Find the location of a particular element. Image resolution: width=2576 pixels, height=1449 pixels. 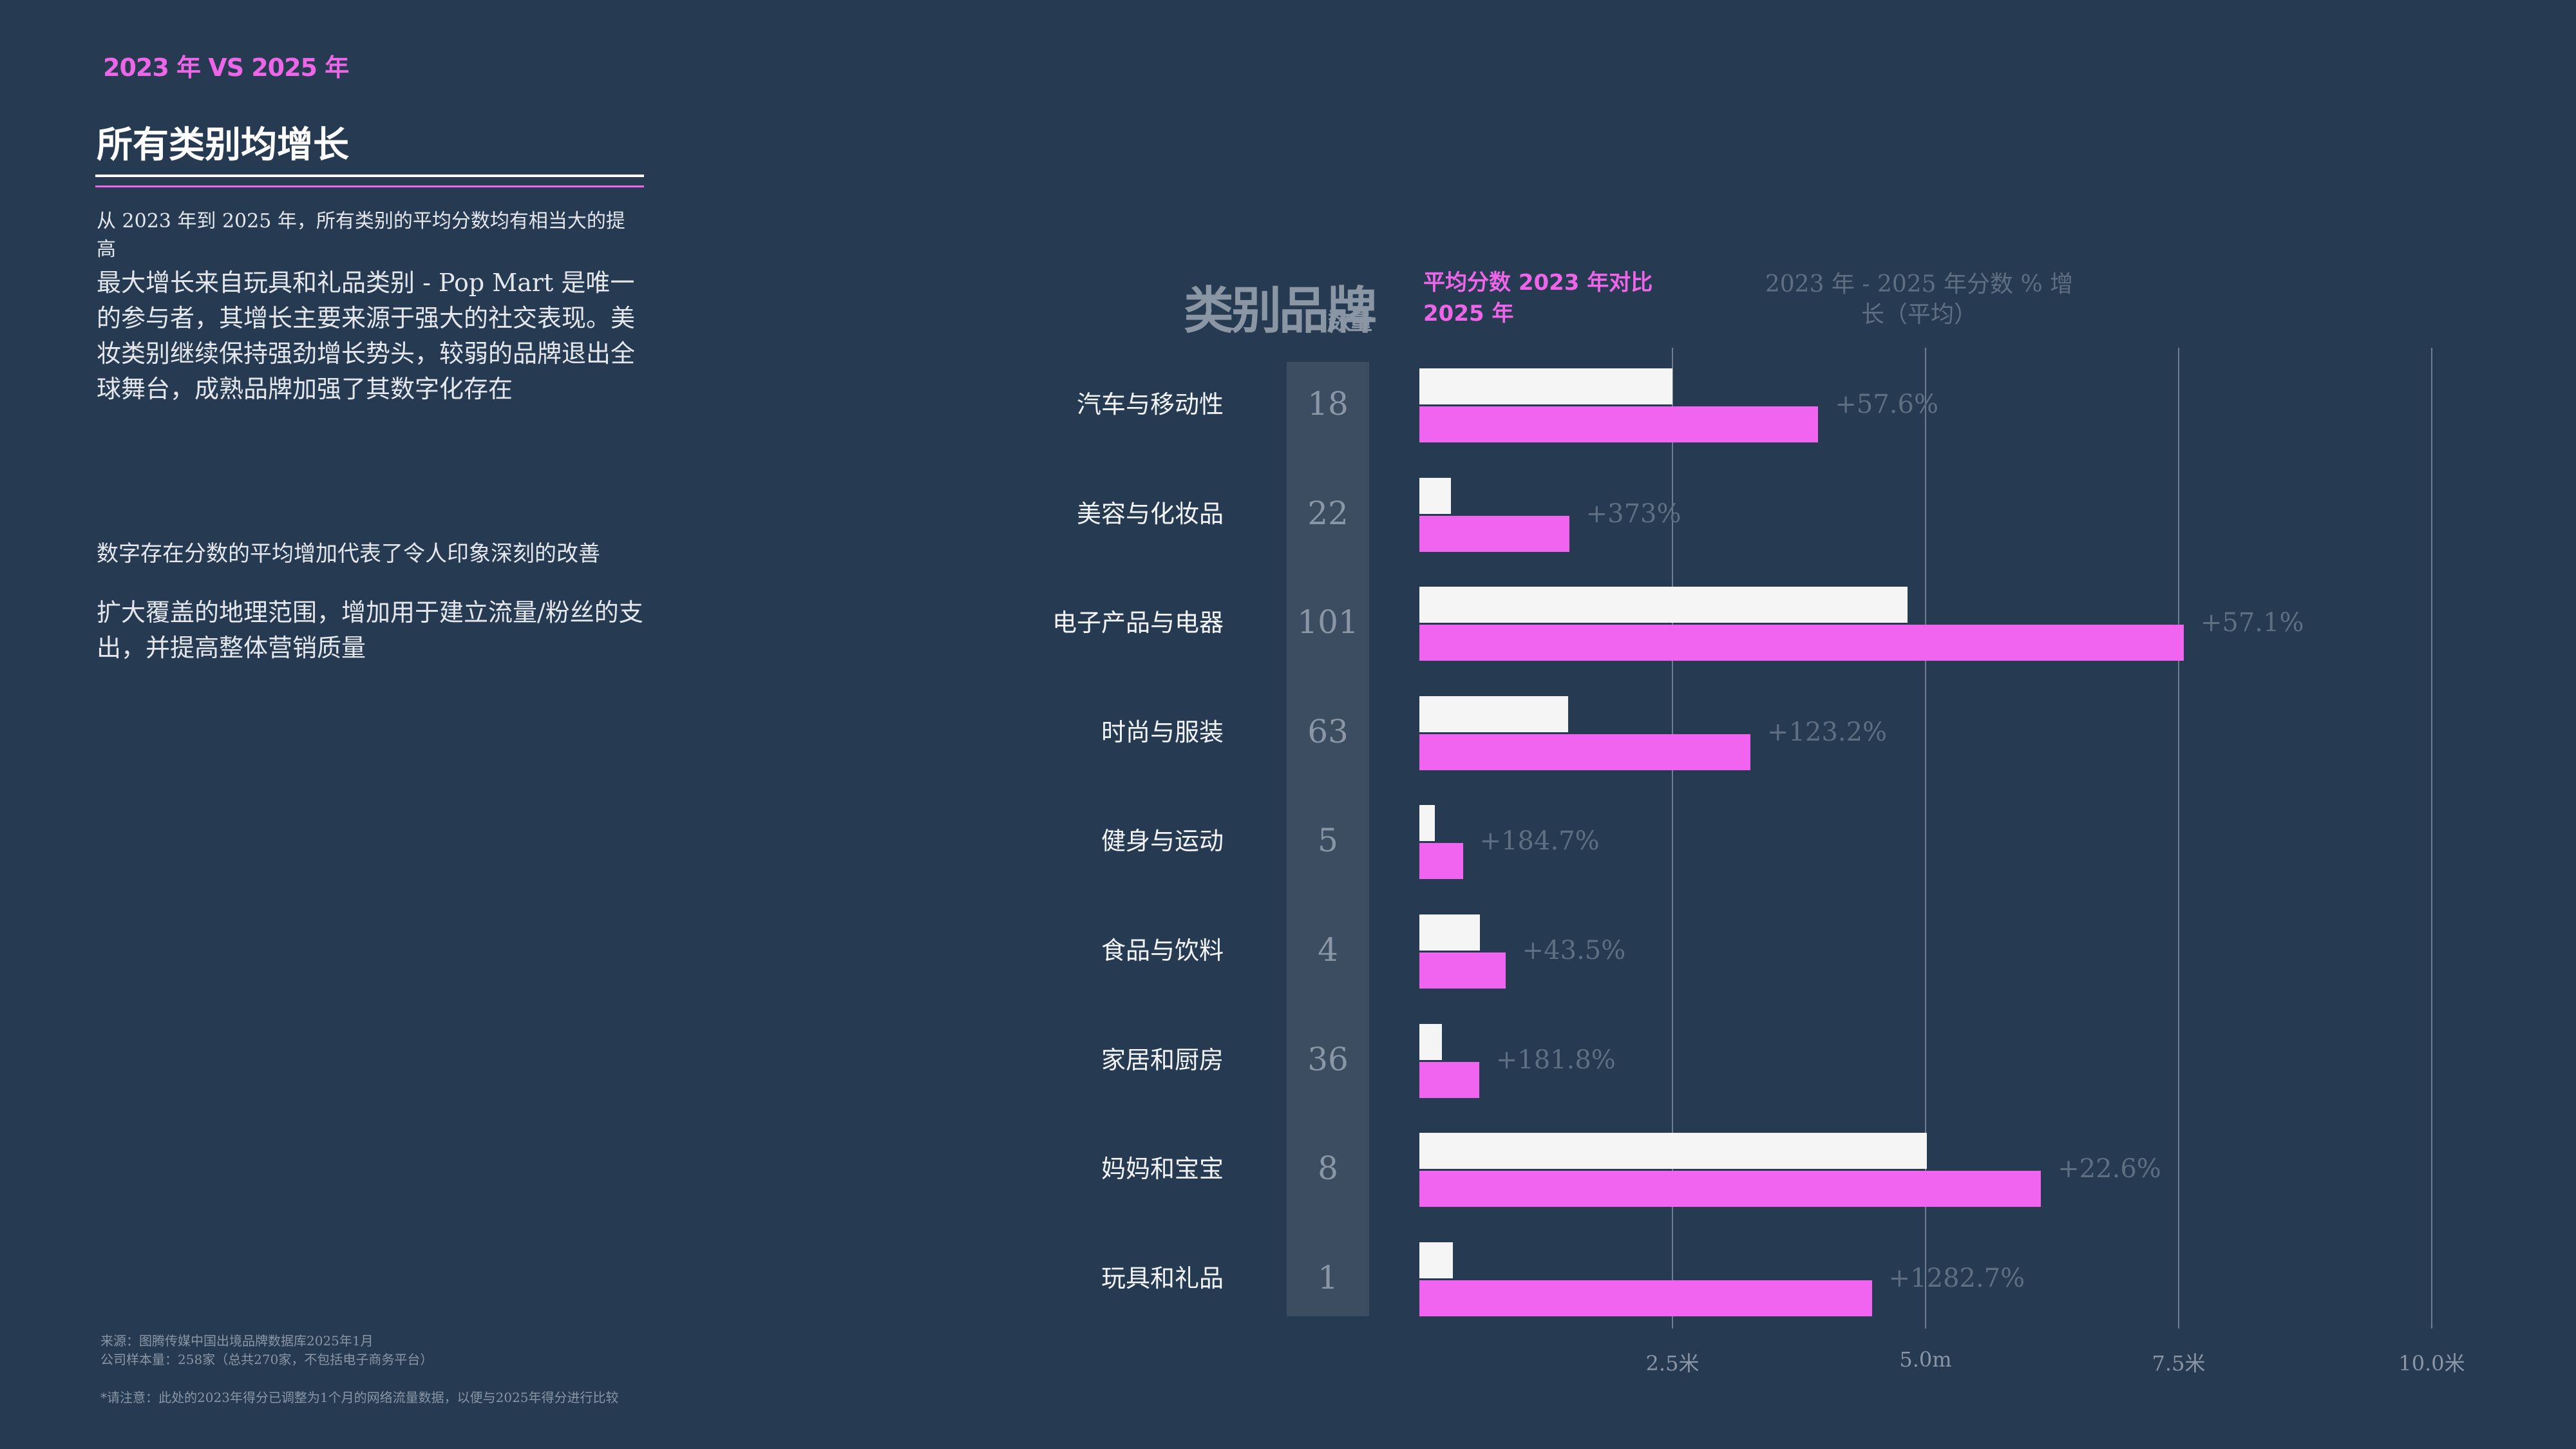

x-tick-label: 2.5米 is located at coordinates (1673, 1364).